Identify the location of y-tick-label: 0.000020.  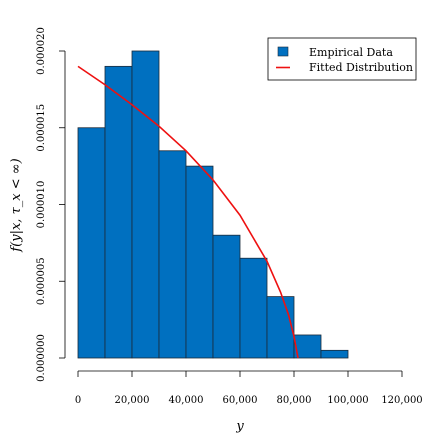
(41, 51).